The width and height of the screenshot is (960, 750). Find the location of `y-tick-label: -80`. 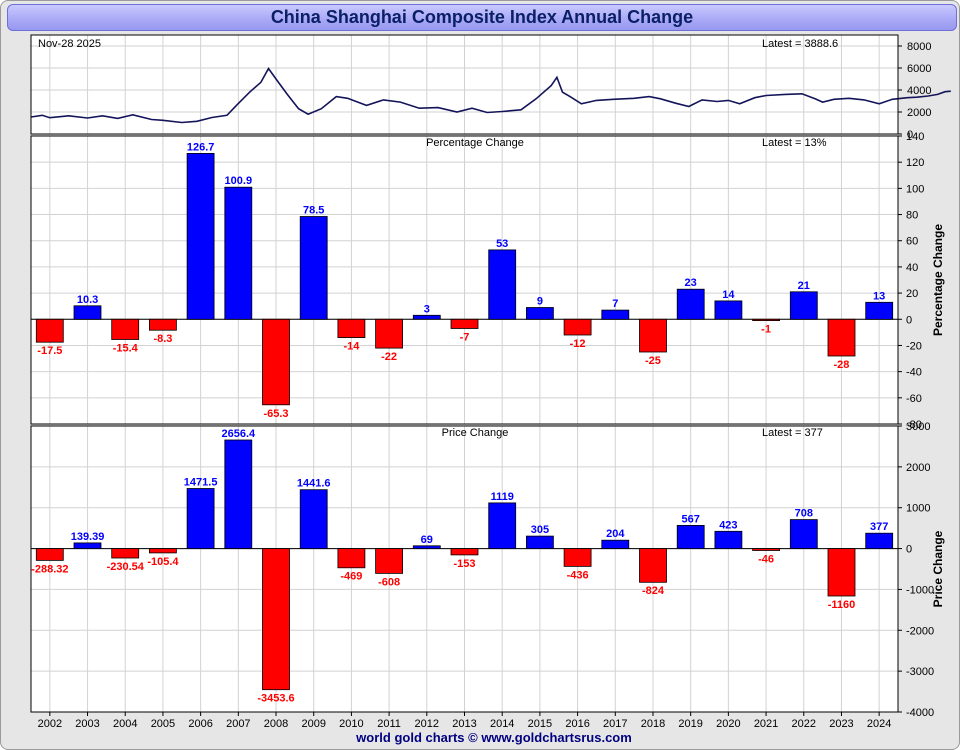

y-tick-label: -80 is located at coordinates (914, 425).